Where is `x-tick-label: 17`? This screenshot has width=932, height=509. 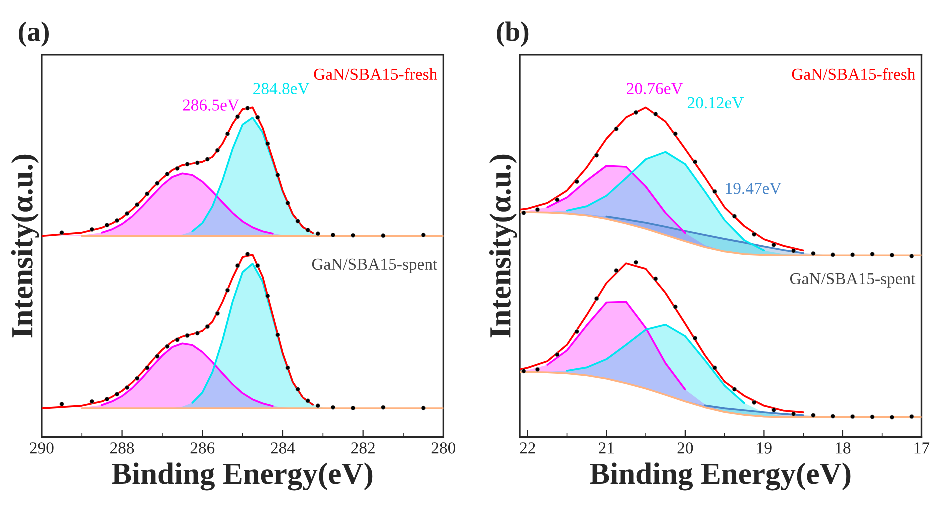
x-tick-label: 17 is located at coordinates (922, 448).